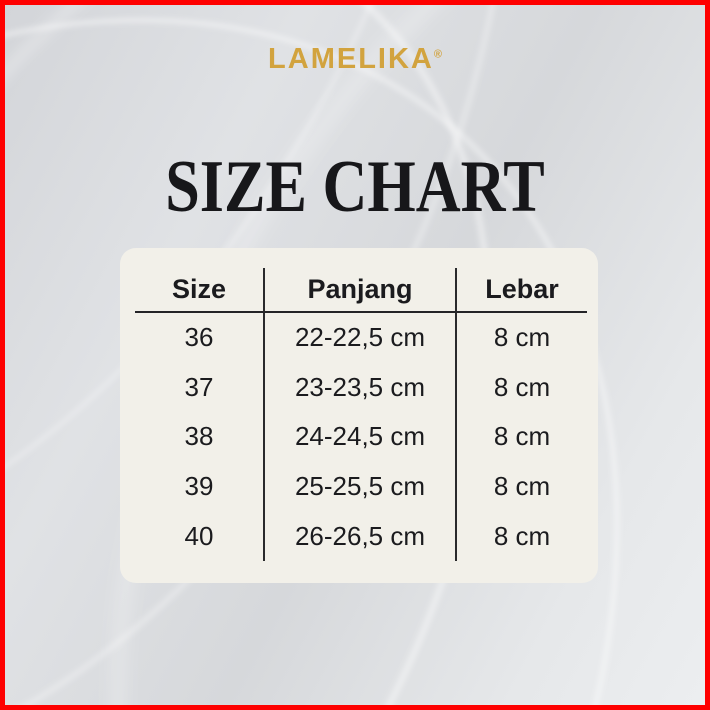 The width and height of the screenshot is (710, 710). Describe the element at coordinates (199, 486) in the screenshot. I see `table-cell-size: 39` at that location.